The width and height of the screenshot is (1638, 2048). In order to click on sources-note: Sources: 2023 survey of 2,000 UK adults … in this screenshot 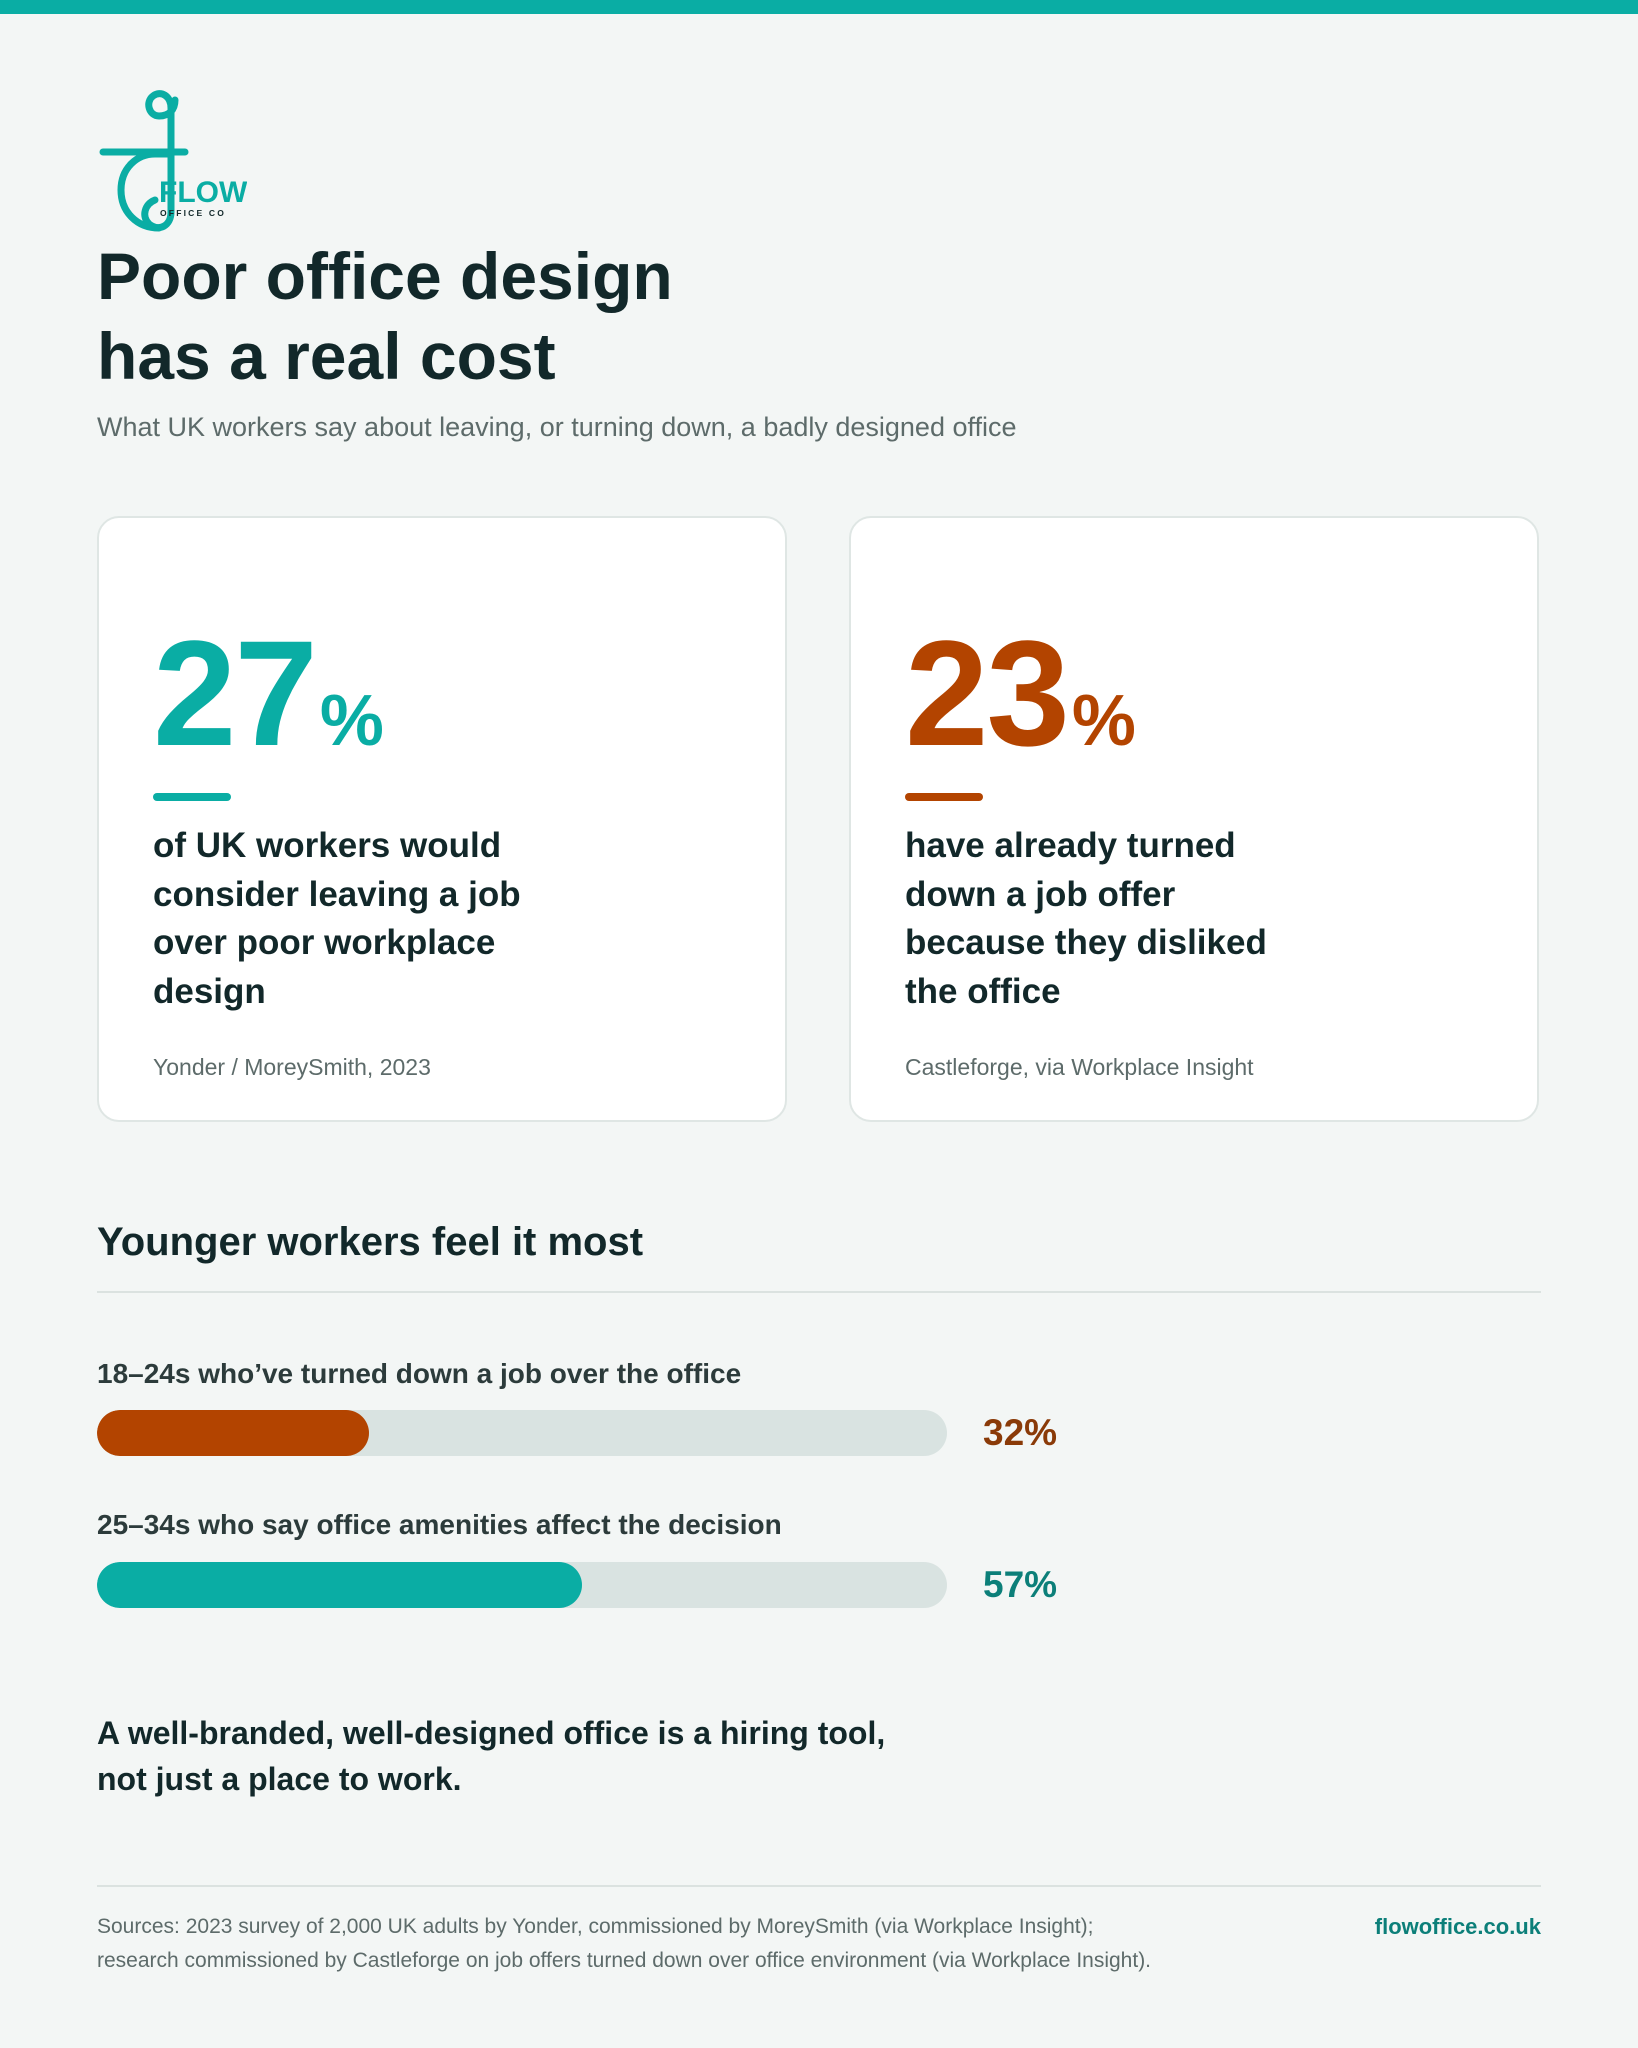, I will do `click(624, 1944)`.